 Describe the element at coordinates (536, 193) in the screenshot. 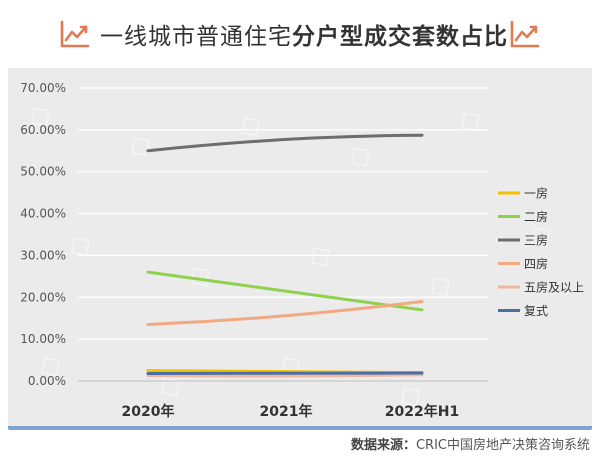

I see `legend-label: 一房` at that location.